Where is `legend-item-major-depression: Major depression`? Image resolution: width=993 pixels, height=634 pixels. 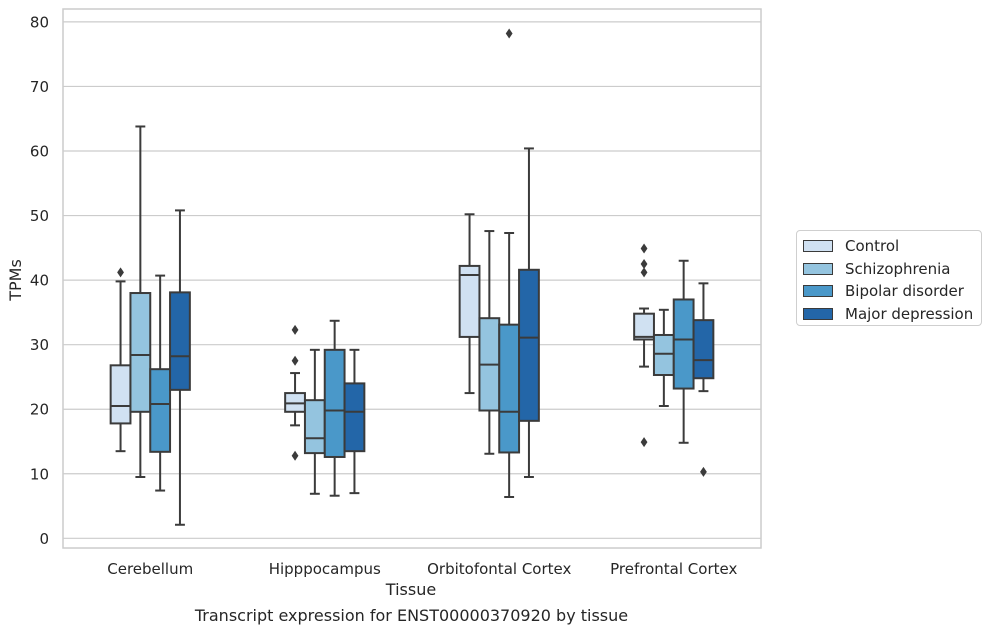 legend-item-major-depression: Major depression is located at coordinates (892, 314).